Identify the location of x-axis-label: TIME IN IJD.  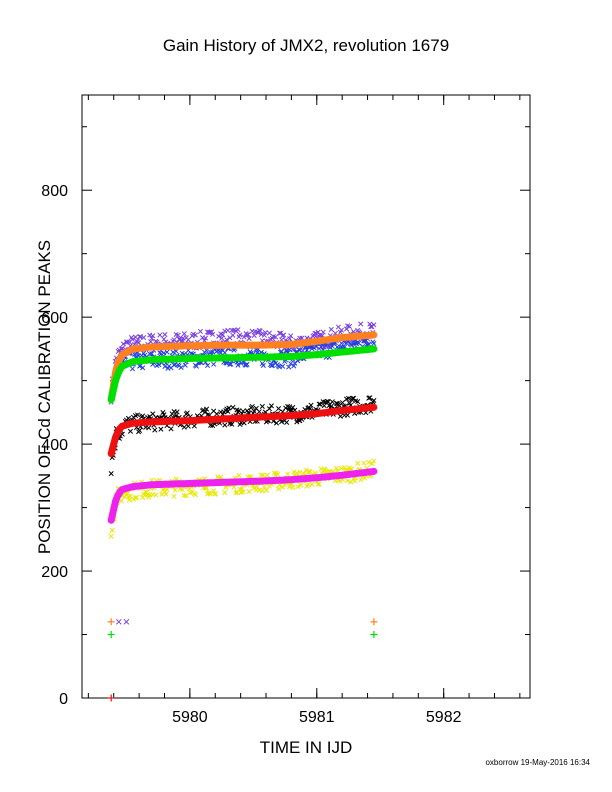
(306, 747).